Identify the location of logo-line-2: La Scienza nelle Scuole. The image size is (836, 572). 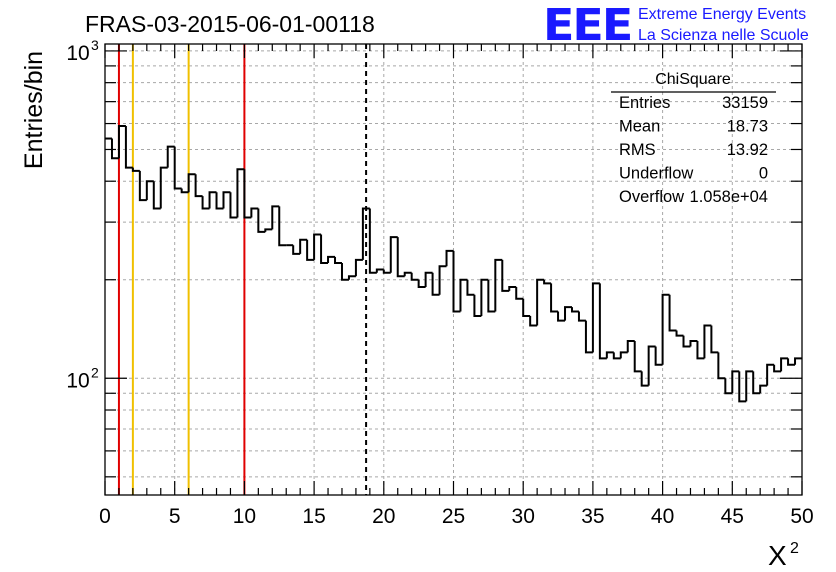
(723, 35).